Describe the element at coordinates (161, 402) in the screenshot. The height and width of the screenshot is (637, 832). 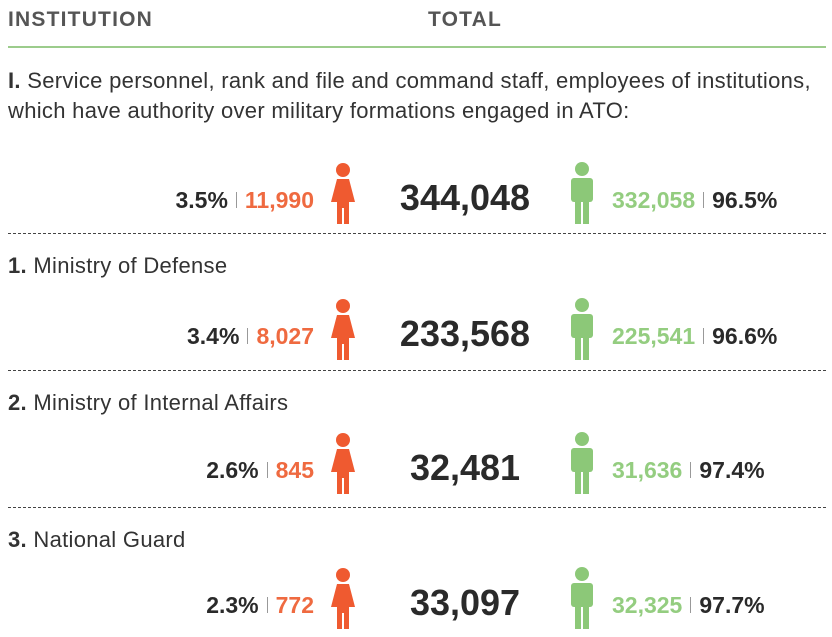
I see `row-label: Ministry of Internal Affairs` at that location.